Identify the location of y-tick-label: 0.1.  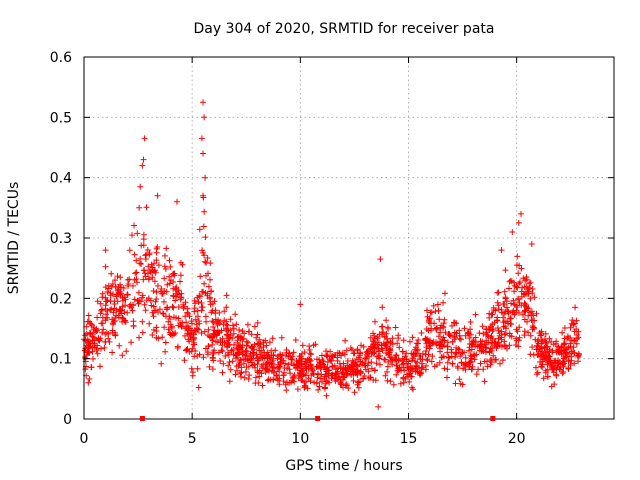
(61, 360).